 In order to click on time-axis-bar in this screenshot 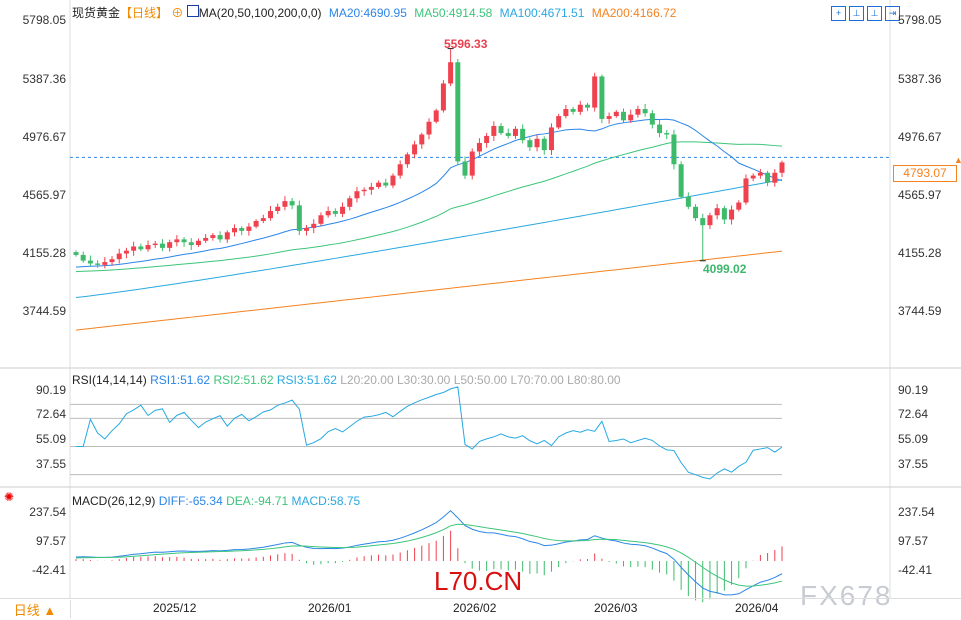, I will do `click(480, 609)`.